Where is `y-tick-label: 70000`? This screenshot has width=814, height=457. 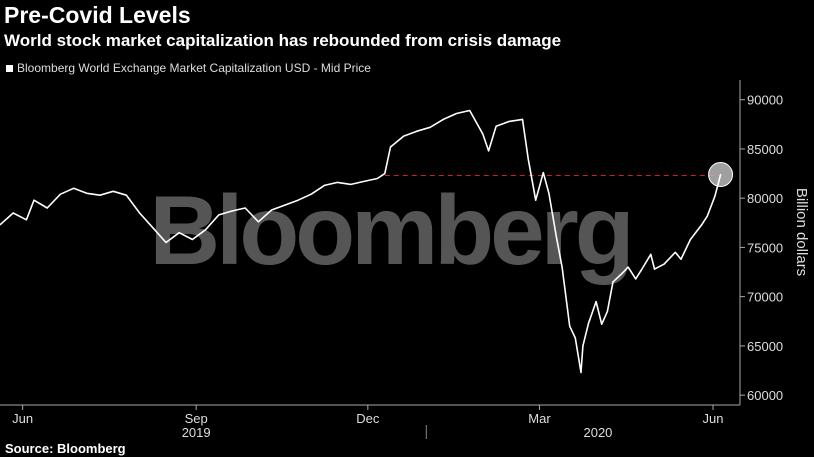 y-tick-label: 70000 is located at coordinates (765, 297).